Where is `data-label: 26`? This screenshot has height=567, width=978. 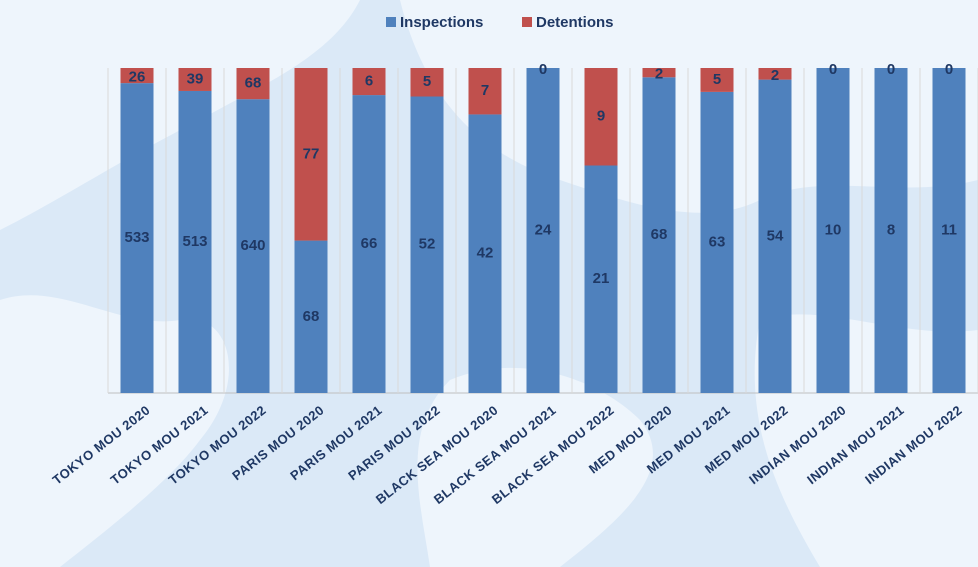 data-label: 26 is located at coordinates (137, 77).